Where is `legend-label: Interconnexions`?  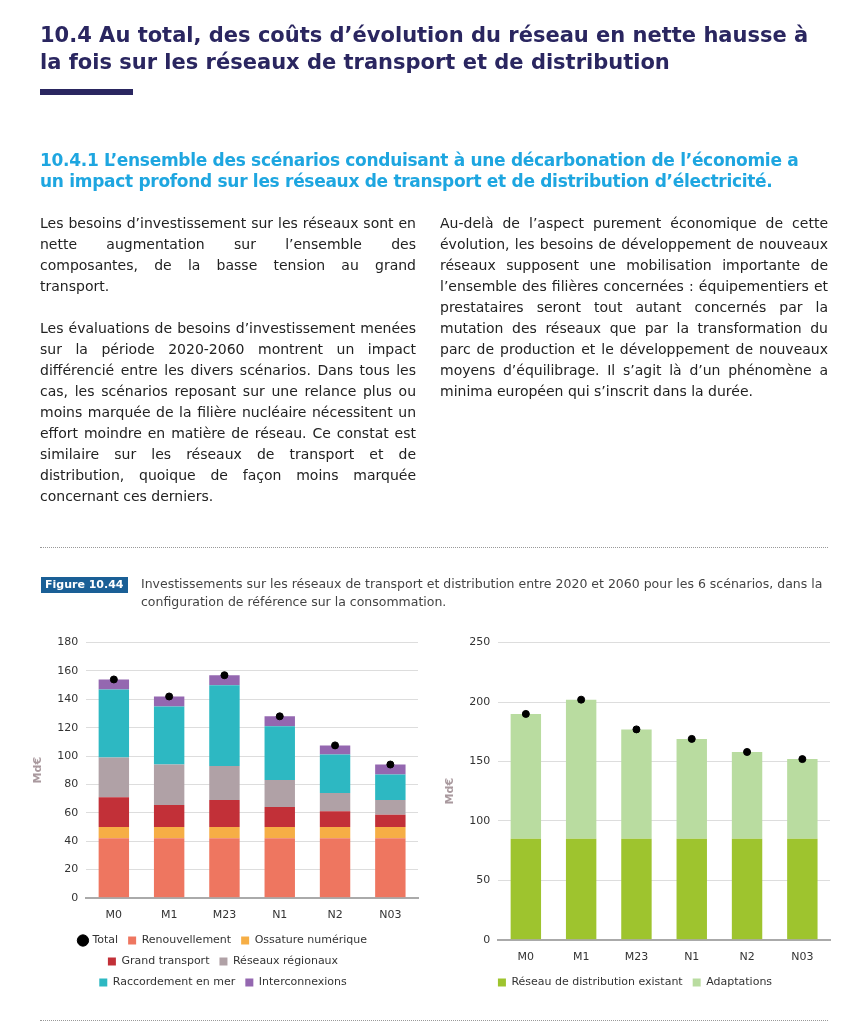 legend-label: Interconnexions is located at coordinates (302, 982).